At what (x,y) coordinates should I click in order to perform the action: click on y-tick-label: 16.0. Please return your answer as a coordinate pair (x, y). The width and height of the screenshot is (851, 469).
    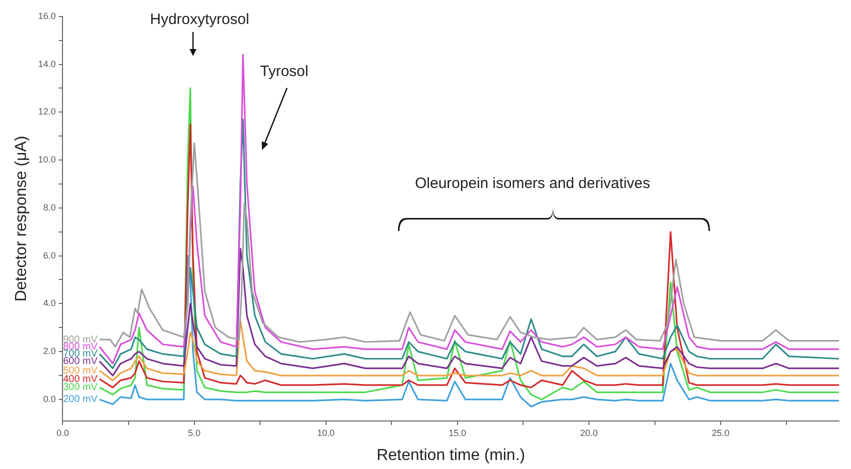
    Looking at the image, I should click on (47, 15).